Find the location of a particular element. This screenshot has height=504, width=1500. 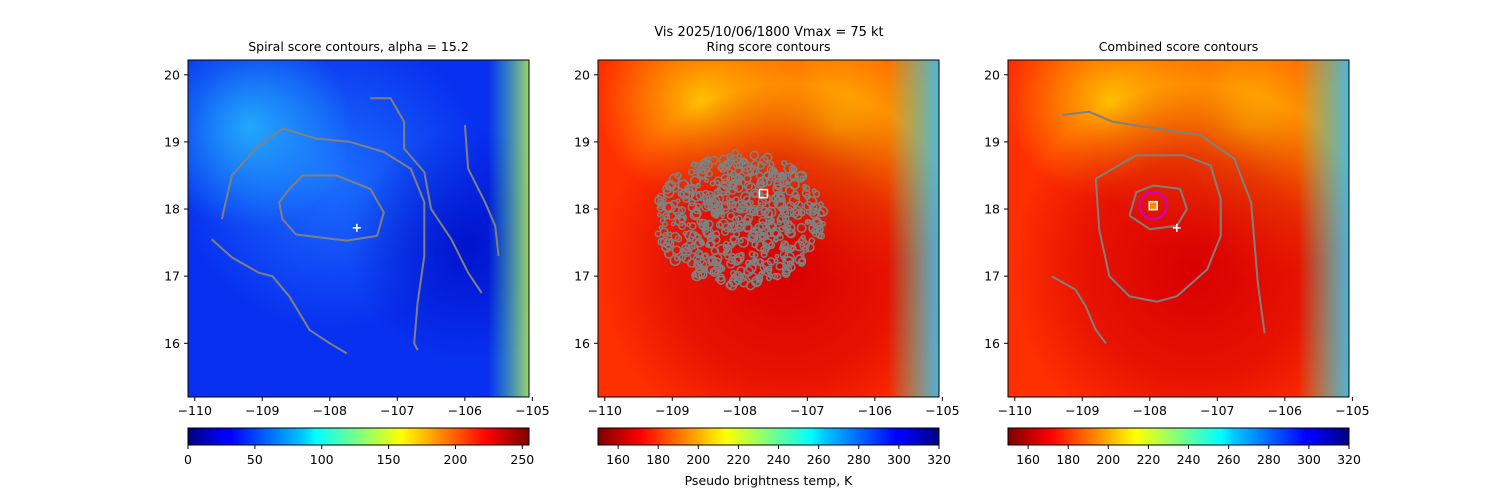

ring-contour-blob is located at coordinates (741, 220).